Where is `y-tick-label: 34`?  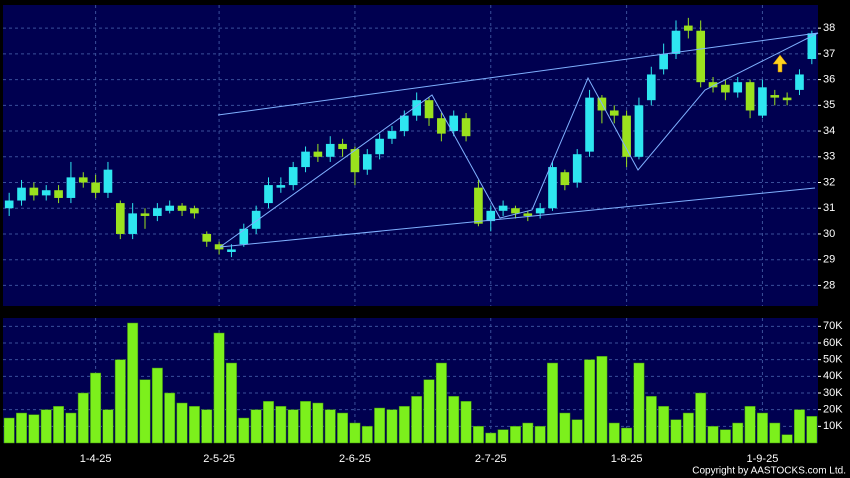
y-tick-label: 34 is located at coordinates (829, 131).